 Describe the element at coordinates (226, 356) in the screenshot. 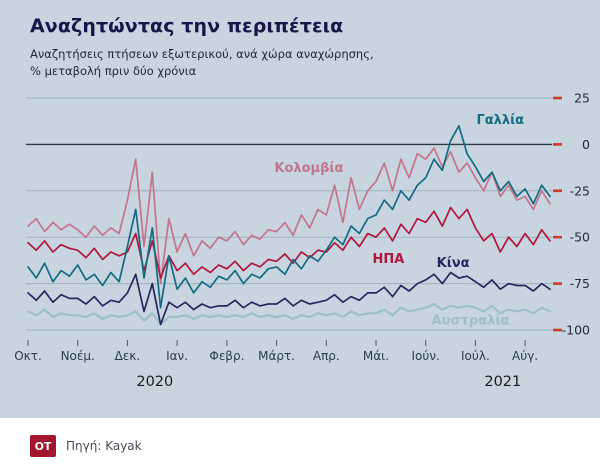

I see `svg-text: Φεβρ.` at that location.